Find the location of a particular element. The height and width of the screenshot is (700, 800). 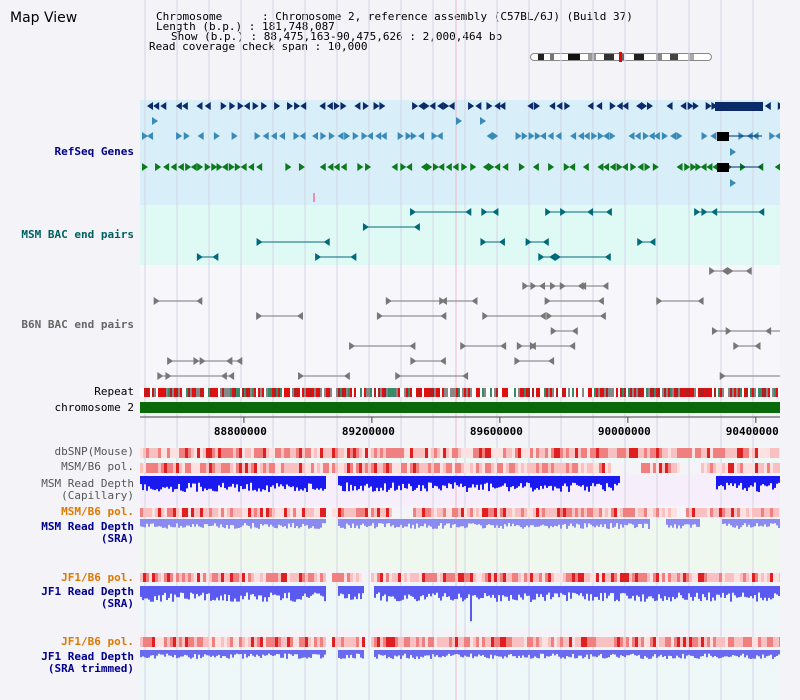

jf1-b6-pol-label-2: JF1/B6 pol. is located at coordinates (97, 641).